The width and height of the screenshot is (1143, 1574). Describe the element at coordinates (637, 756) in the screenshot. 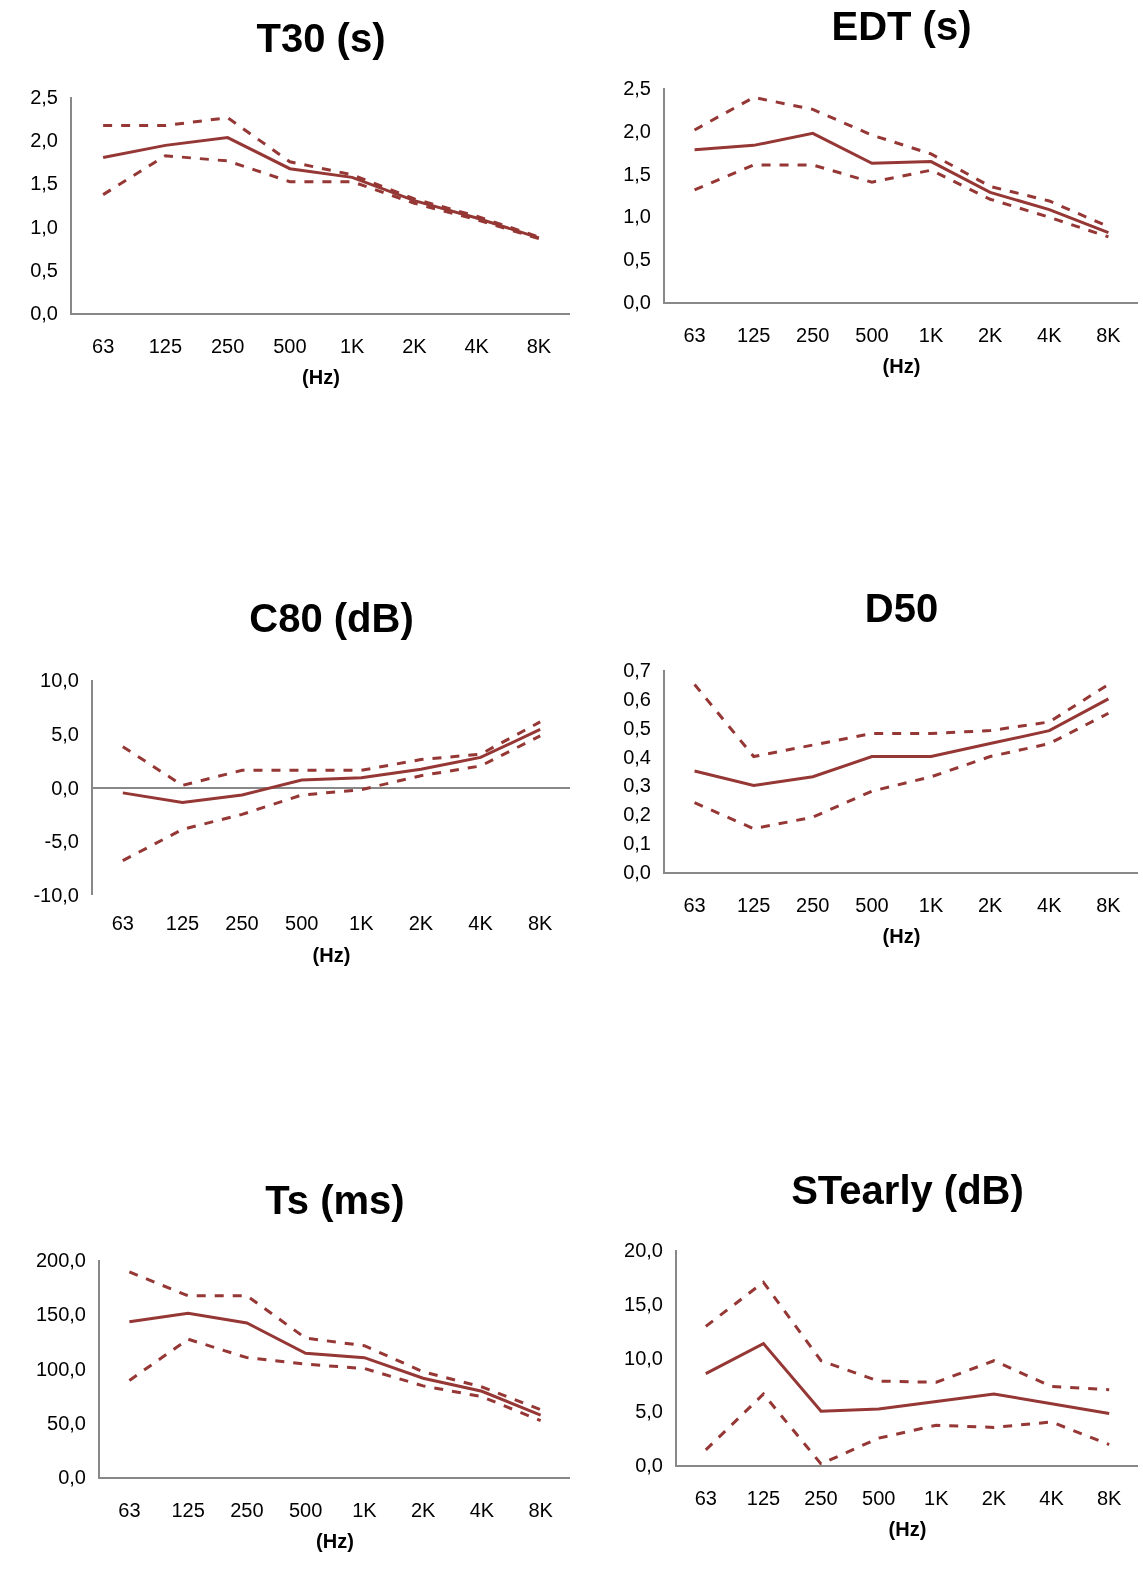

I see `y-tick-label: 0,4` at that location.